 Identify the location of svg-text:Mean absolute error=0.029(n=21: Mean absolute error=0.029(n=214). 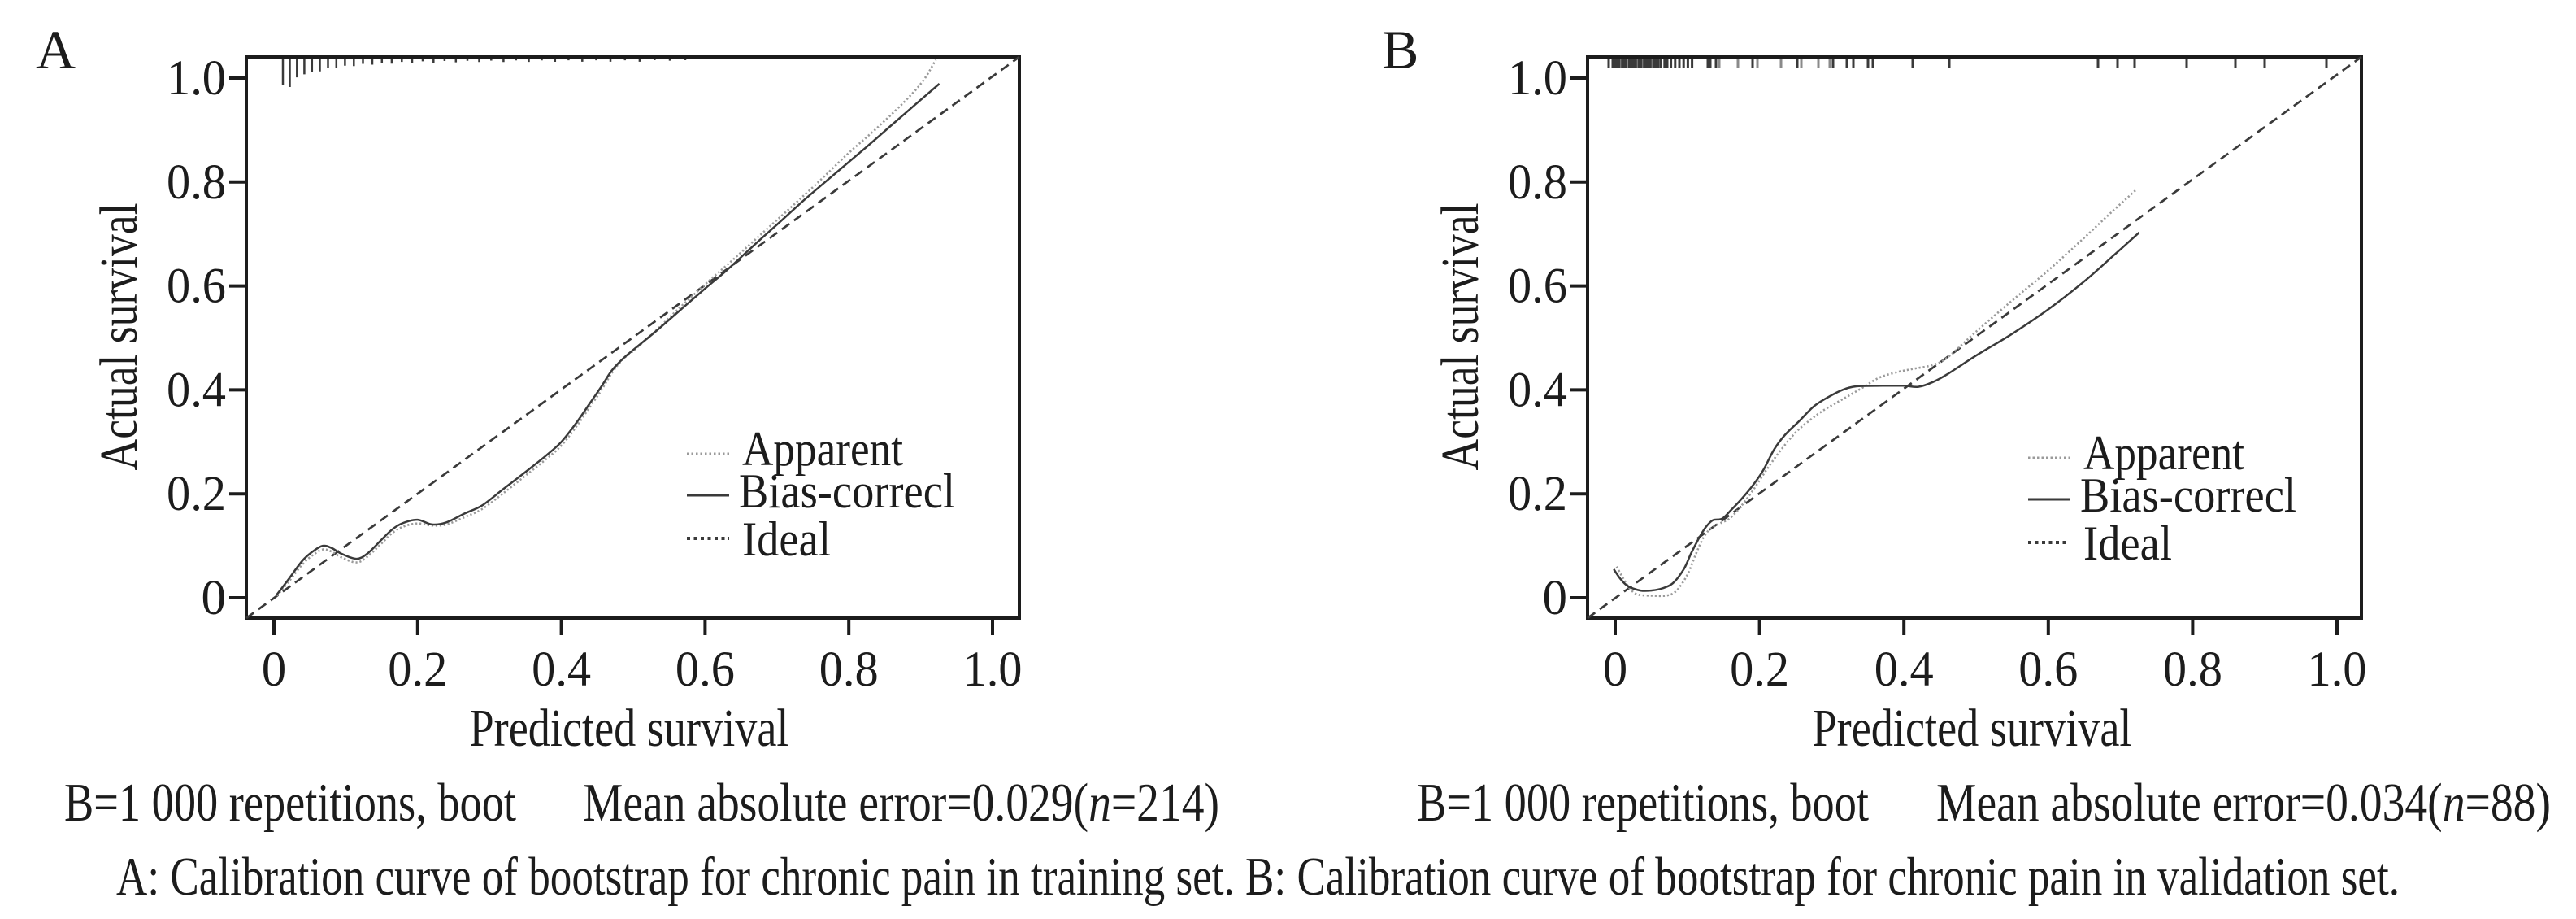
(901, 803).